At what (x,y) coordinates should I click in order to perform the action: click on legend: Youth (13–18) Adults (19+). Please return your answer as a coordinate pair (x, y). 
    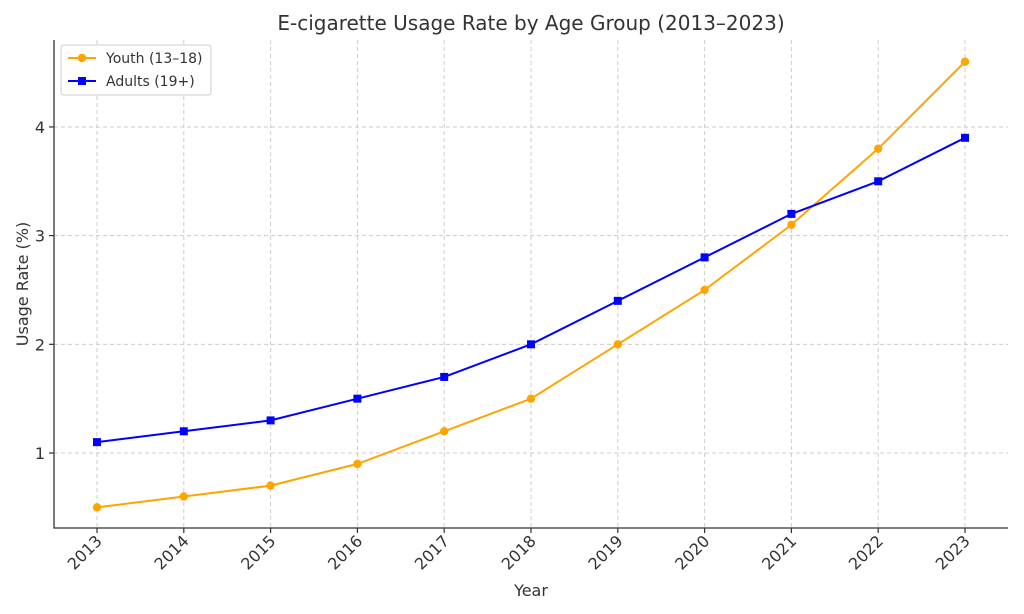
    Looking at the image, I should click on (136, 70).